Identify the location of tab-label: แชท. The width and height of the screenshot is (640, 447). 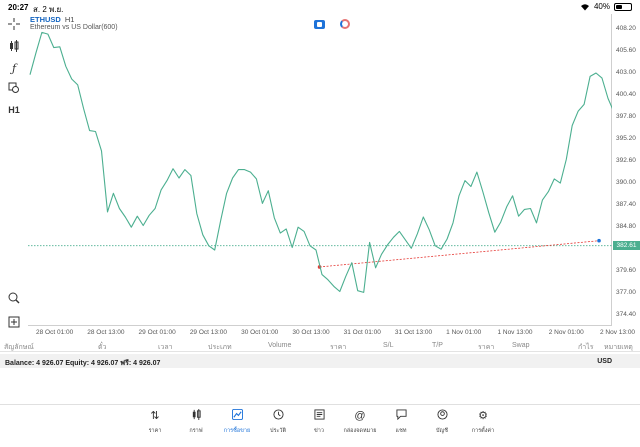
(401, 431).